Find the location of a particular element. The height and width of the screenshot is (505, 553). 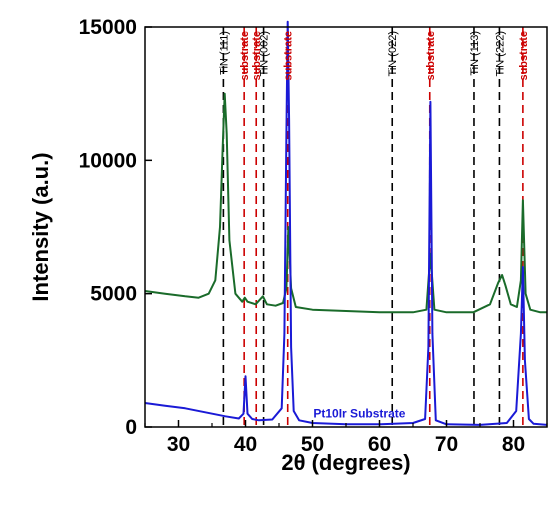

series-labels: Pt10Ir Substrate is located at coordinates (359, 414).